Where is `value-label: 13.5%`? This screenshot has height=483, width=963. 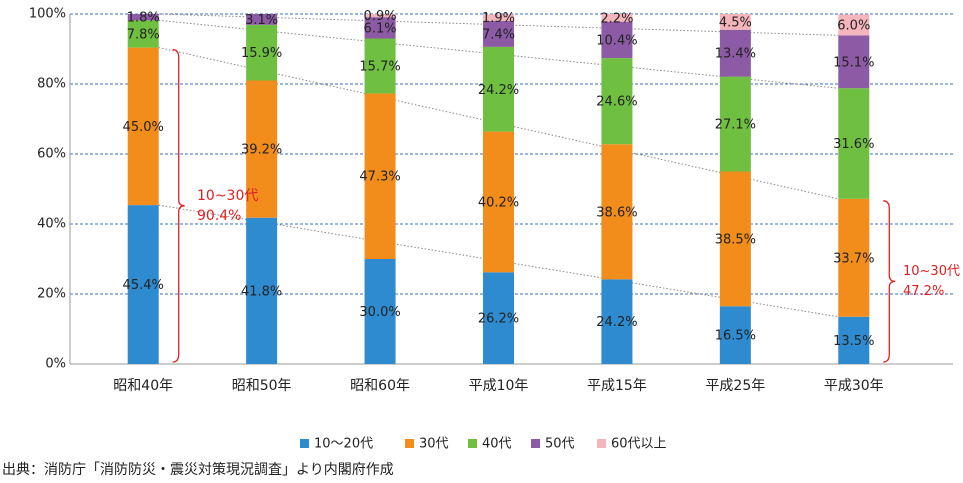 value-label: 13.5% is located at coordinates (853, 341).